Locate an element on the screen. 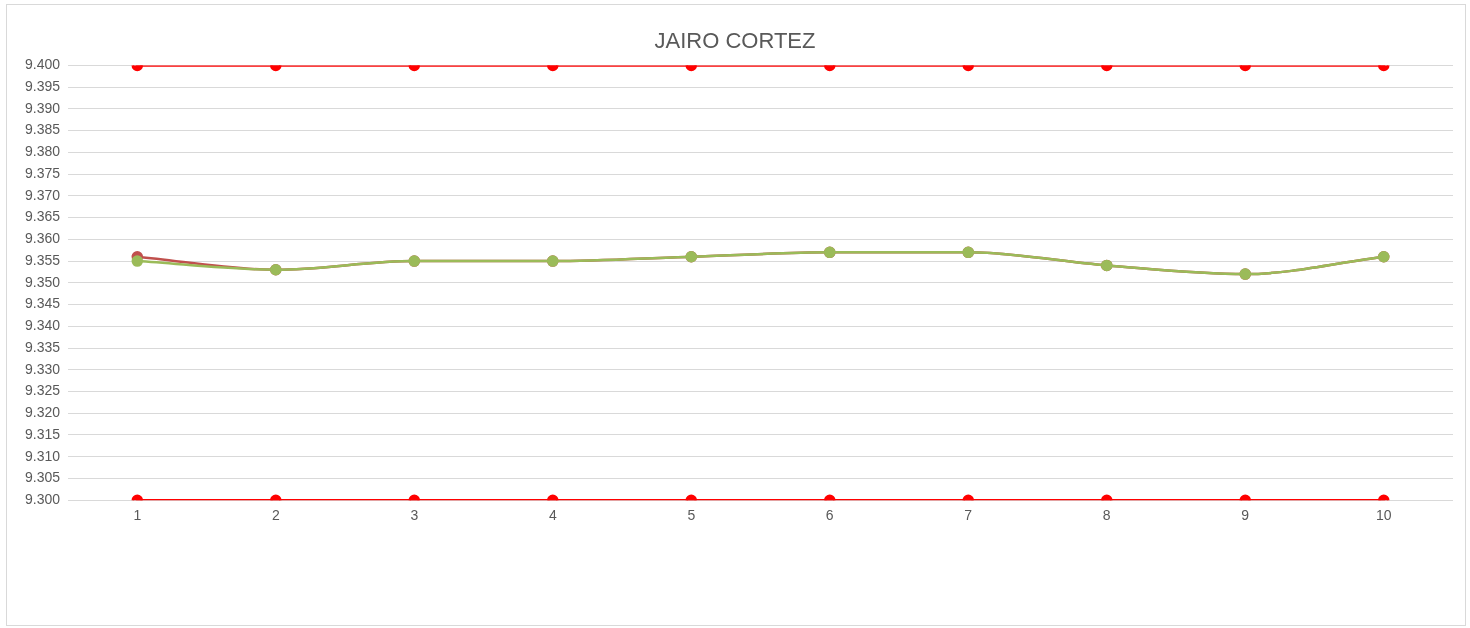 The height and width of the screenshot is (628, 1470). x-tick-label: 4 is located at coordinates (552, 515).